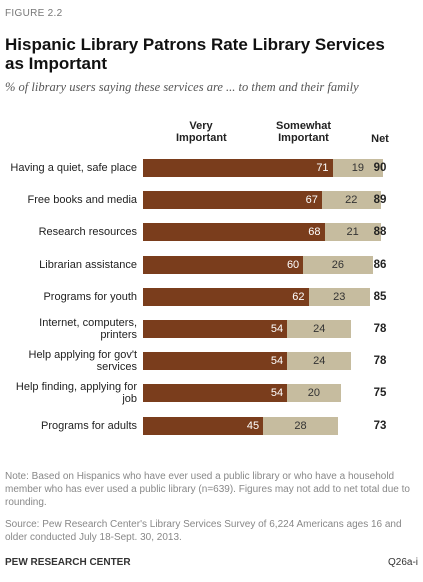 This screenshot has height=582, width=423. What do you see at coordinates (90, 296) in the screenshot?
I see `category-label: Programs for youth` at bounding box center [90, 296].